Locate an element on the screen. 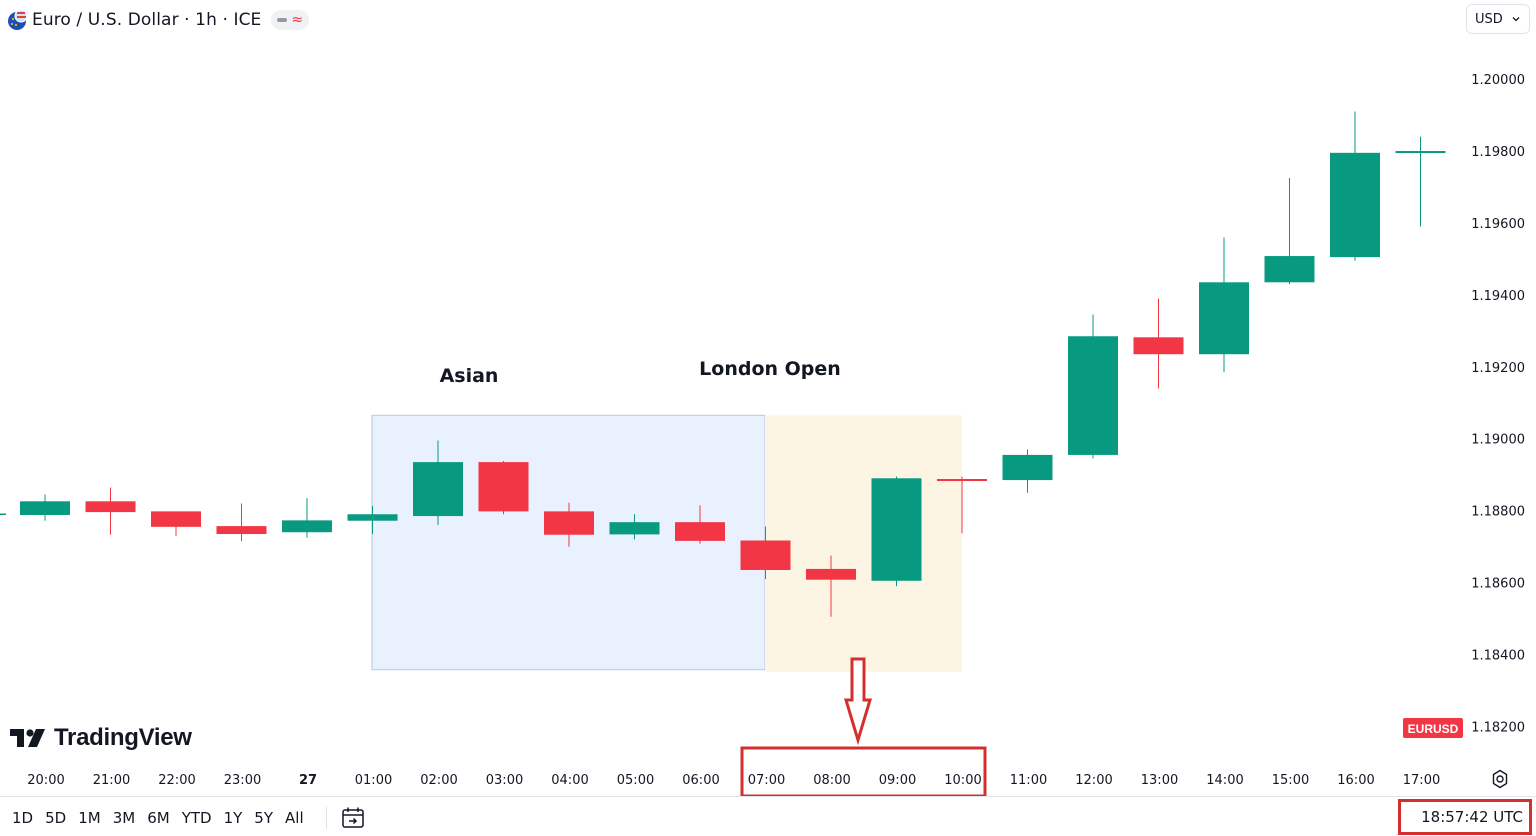 This screenshot has width=1536, height=836. x-tick-label: 03:00 is located at coordinates (504, 780).